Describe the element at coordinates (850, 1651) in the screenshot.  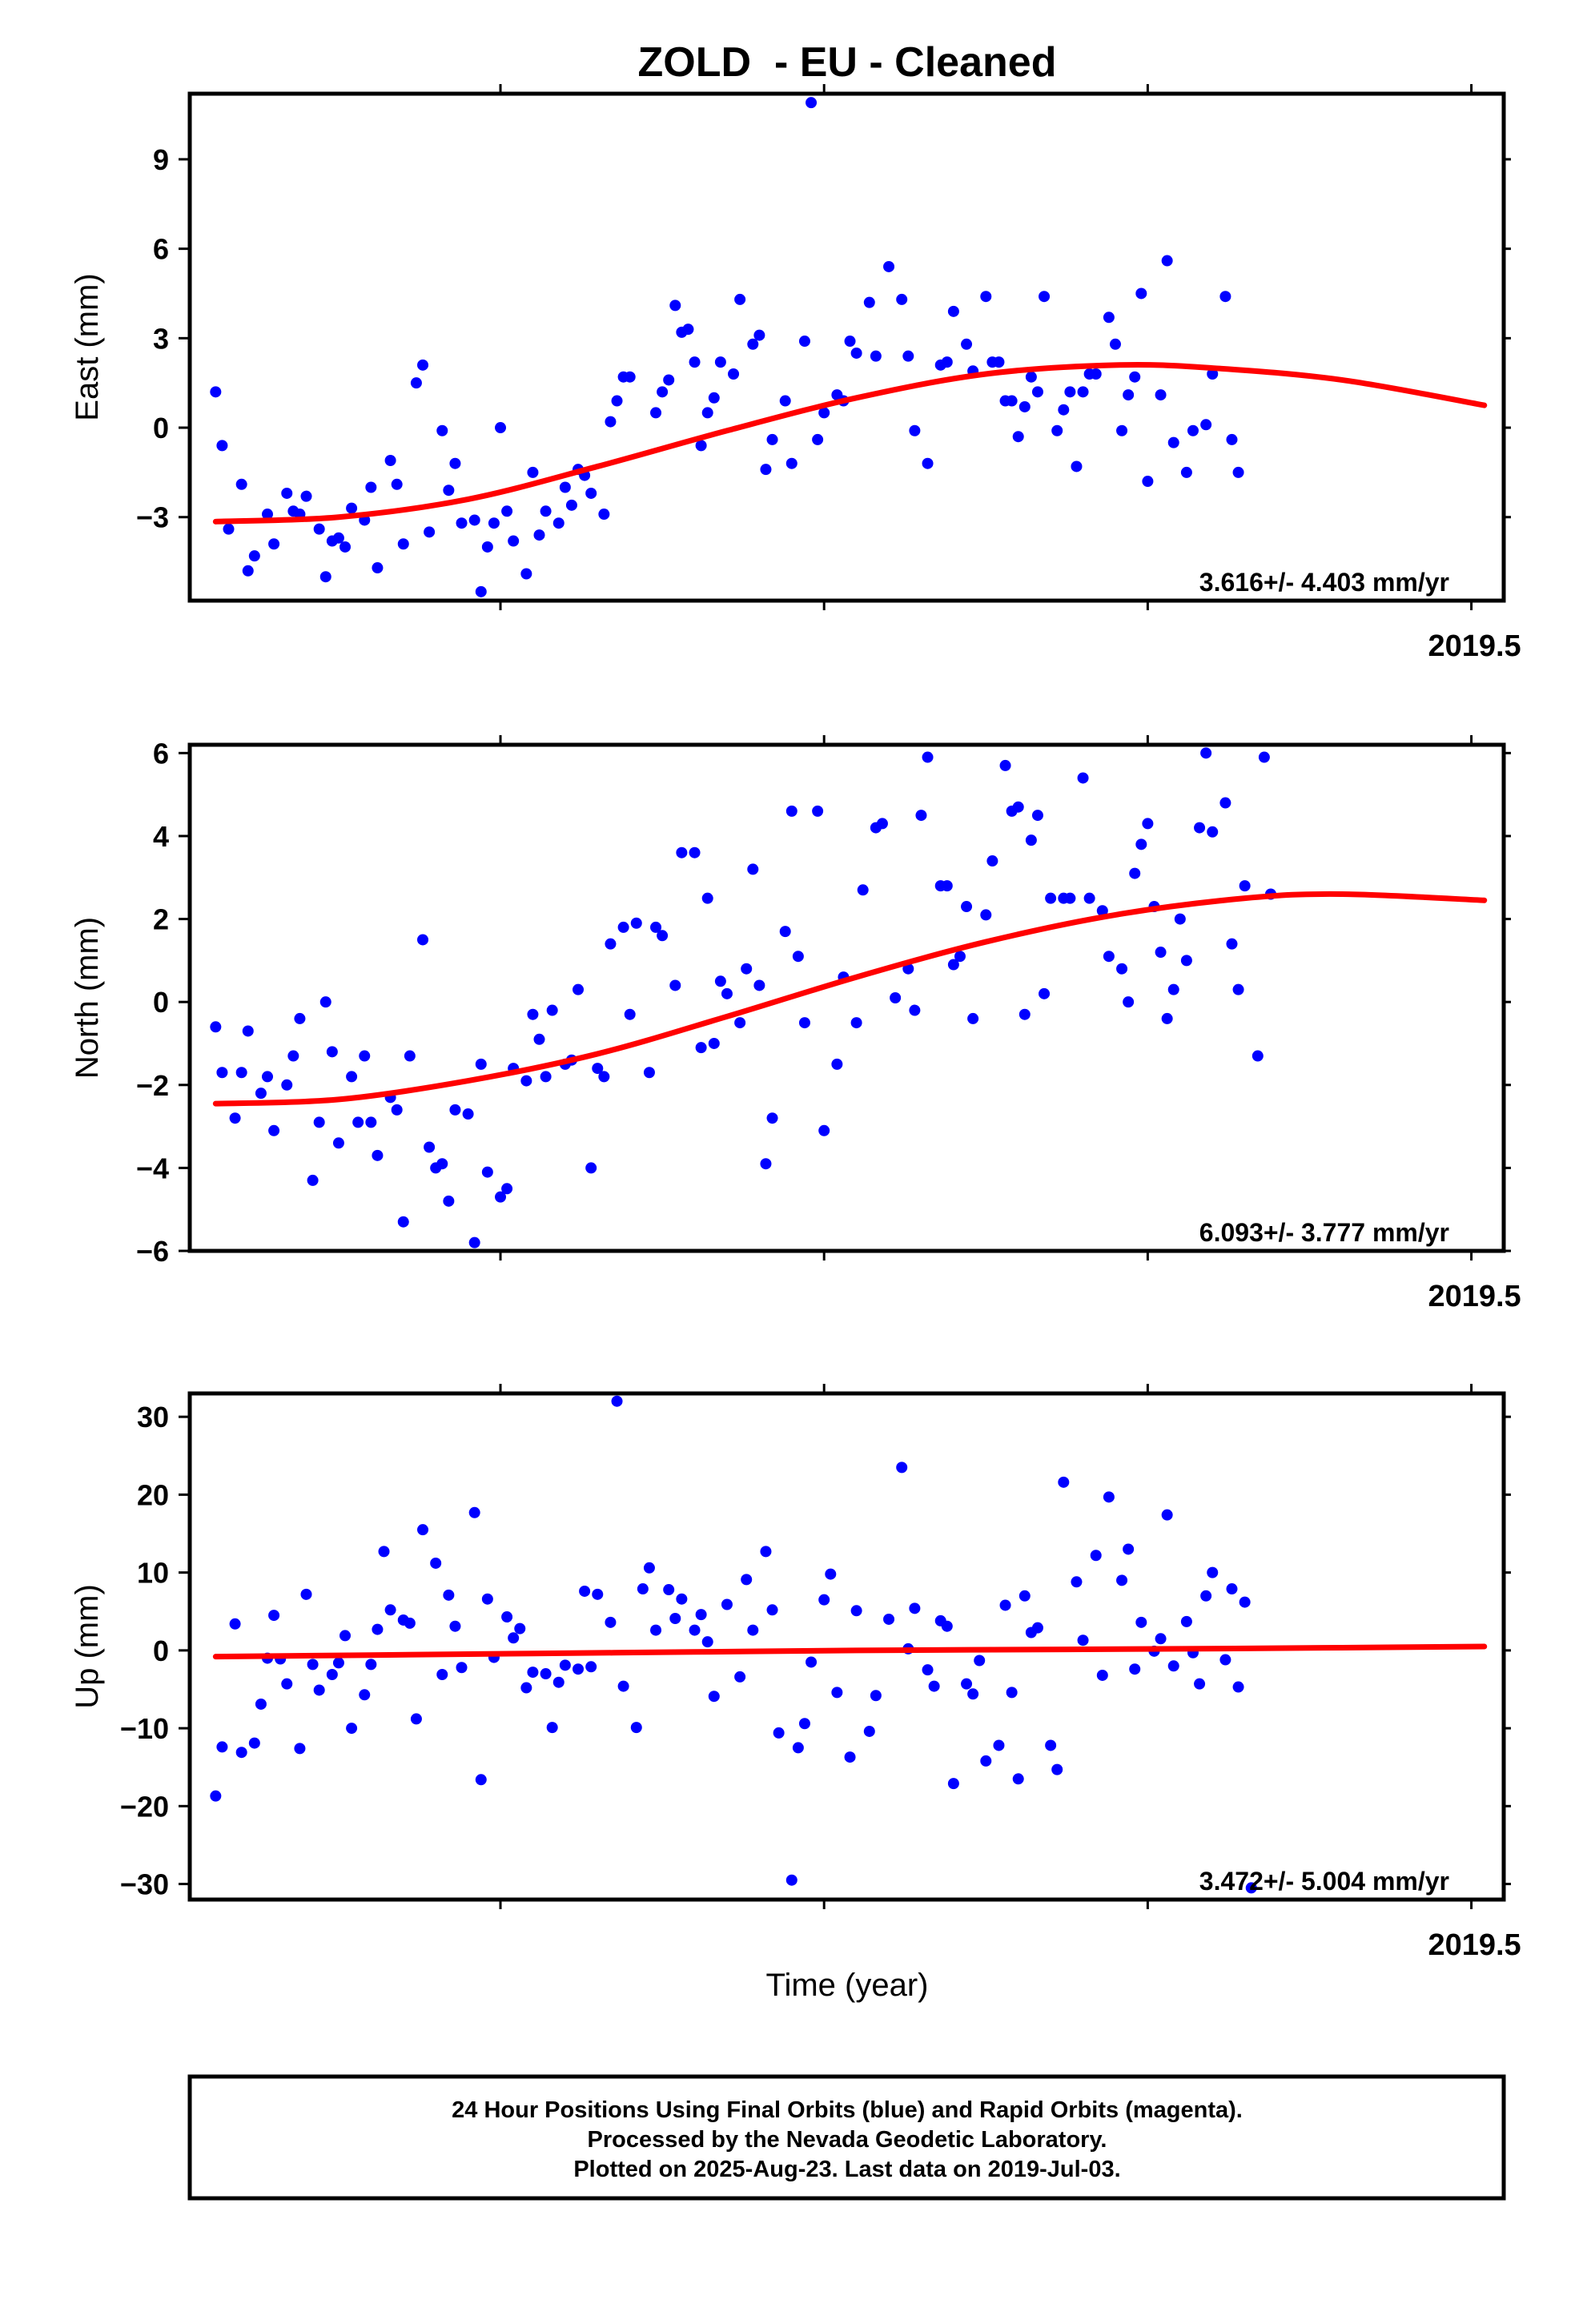
I see `up-fit-line` at that location.